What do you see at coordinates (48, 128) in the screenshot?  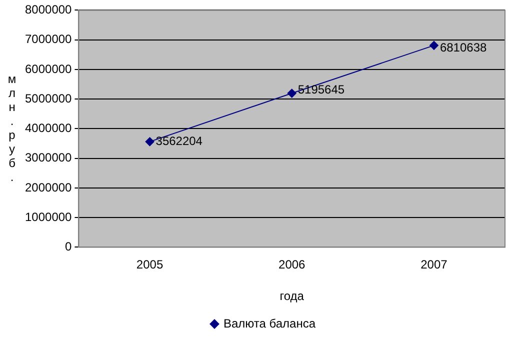 I see `y-tick-label: 4000000` at bounding box center [48, 128].